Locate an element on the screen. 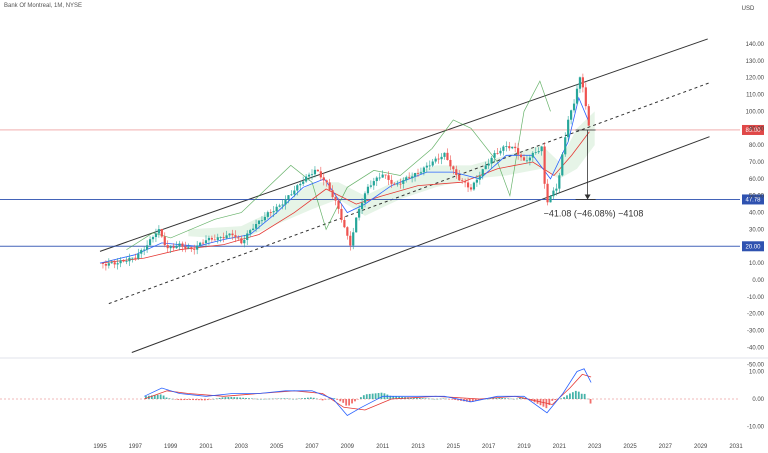 This screenshot has width=768, height=453. price-tick-label: 50.00 is located at coordinates (757, 197).